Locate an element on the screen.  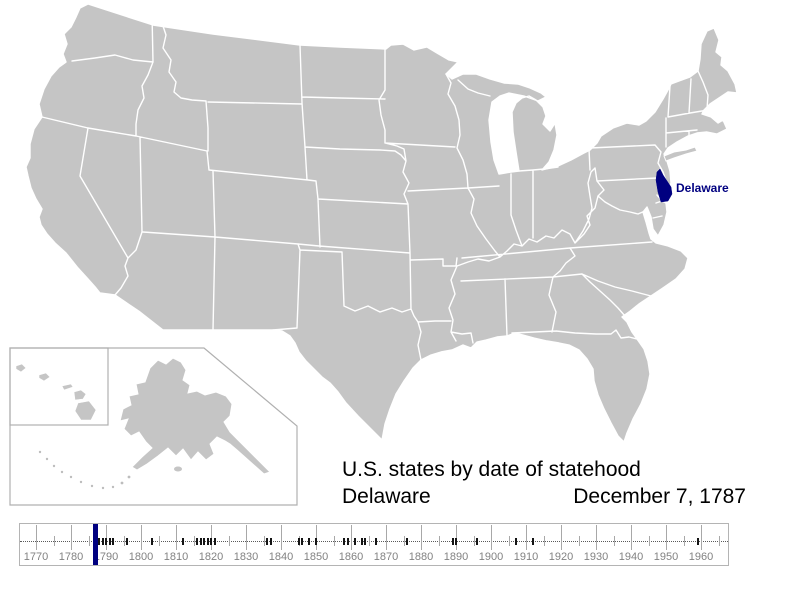
timeline-year-label: 1860 is located at coordinates (351, 557).